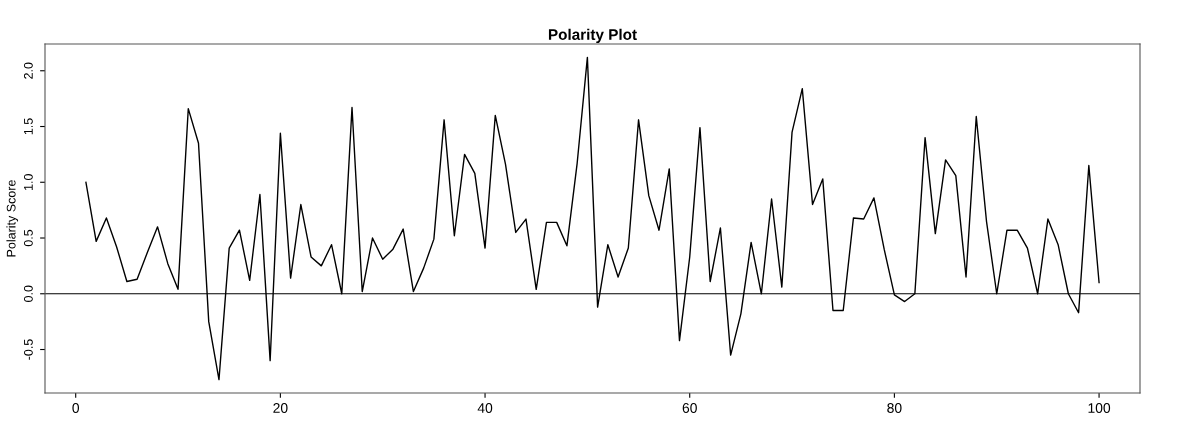  What do you see at coordinates (28, 182) in the screenshot?
I see `y-tick-label: 1.0` at bounding box center [28, 182].